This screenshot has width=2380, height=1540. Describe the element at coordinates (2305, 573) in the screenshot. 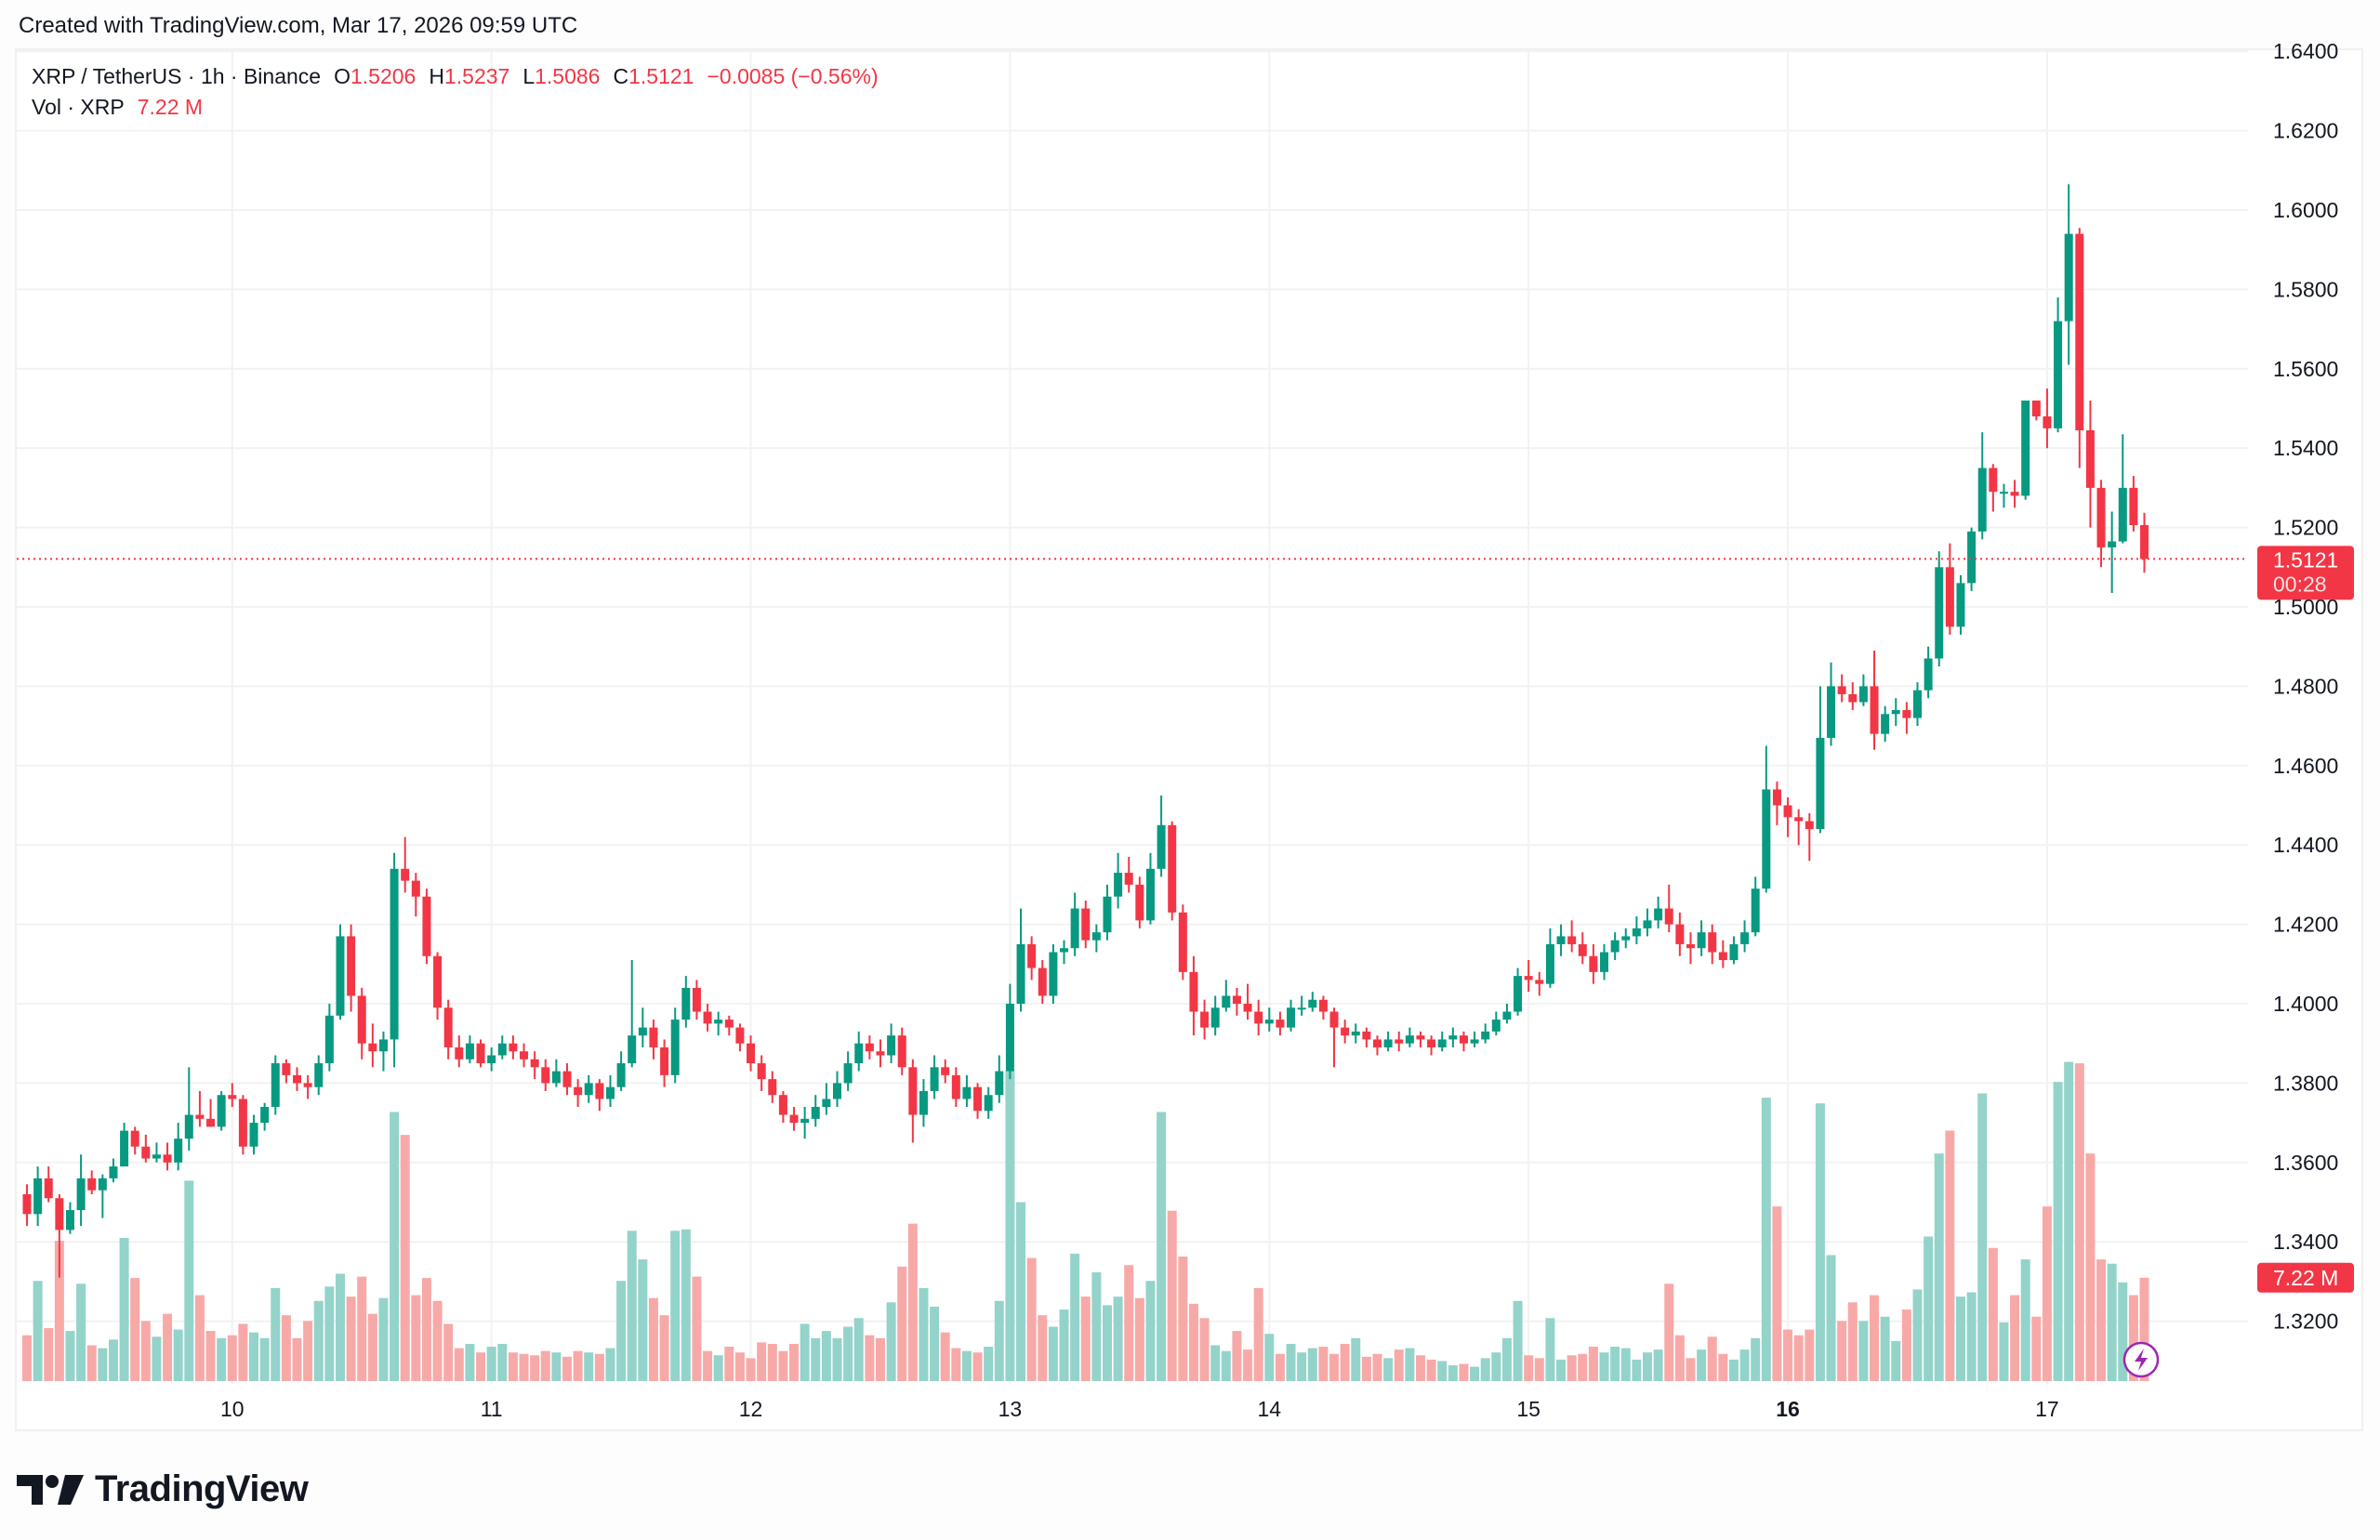

I see `last-price-badge` at that location.